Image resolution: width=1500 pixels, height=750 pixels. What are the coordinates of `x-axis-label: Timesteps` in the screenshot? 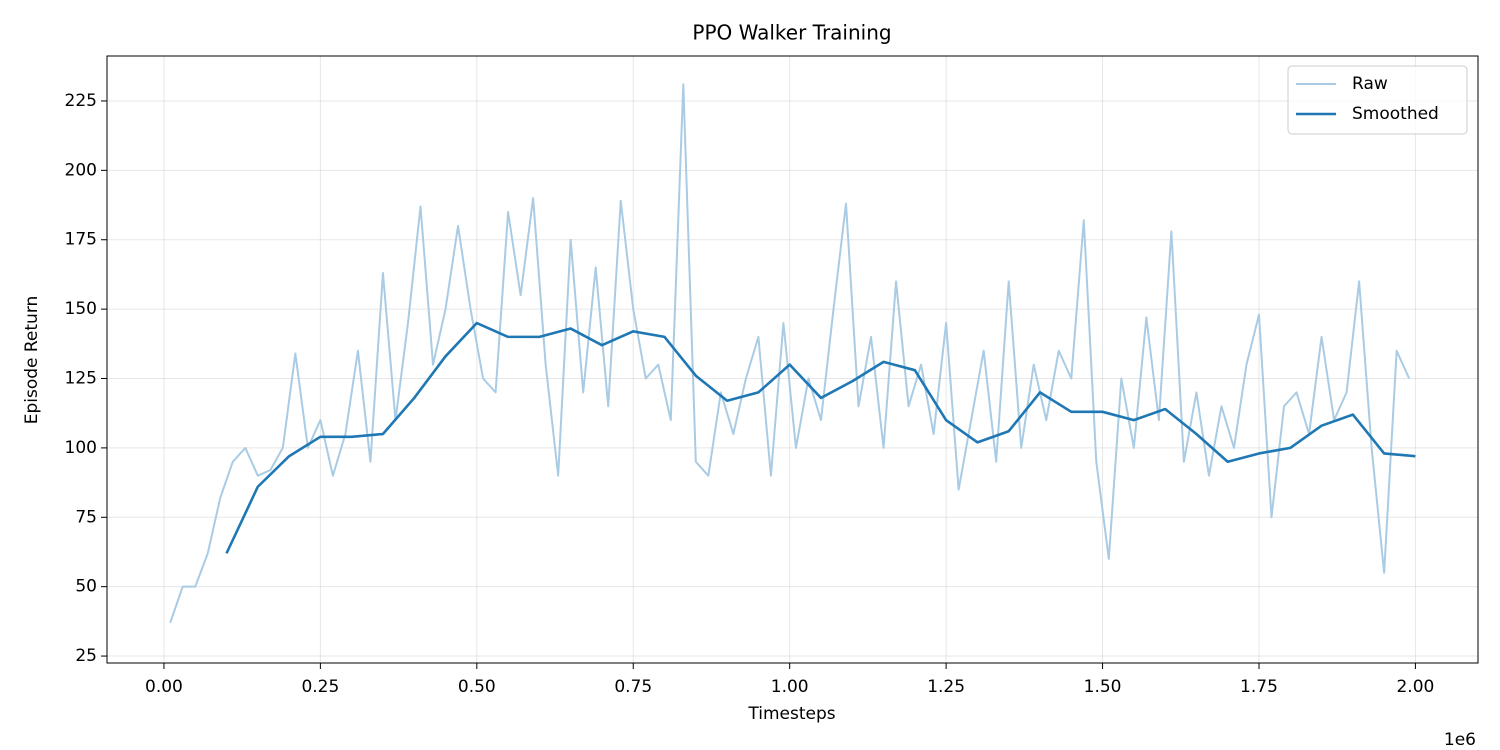 It's located at (791, 714).